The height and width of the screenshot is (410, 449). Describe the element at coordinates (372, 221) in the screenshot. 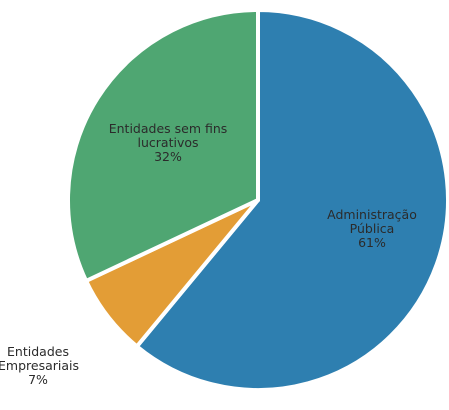

I see `category-label: Administração Pública` at that location.